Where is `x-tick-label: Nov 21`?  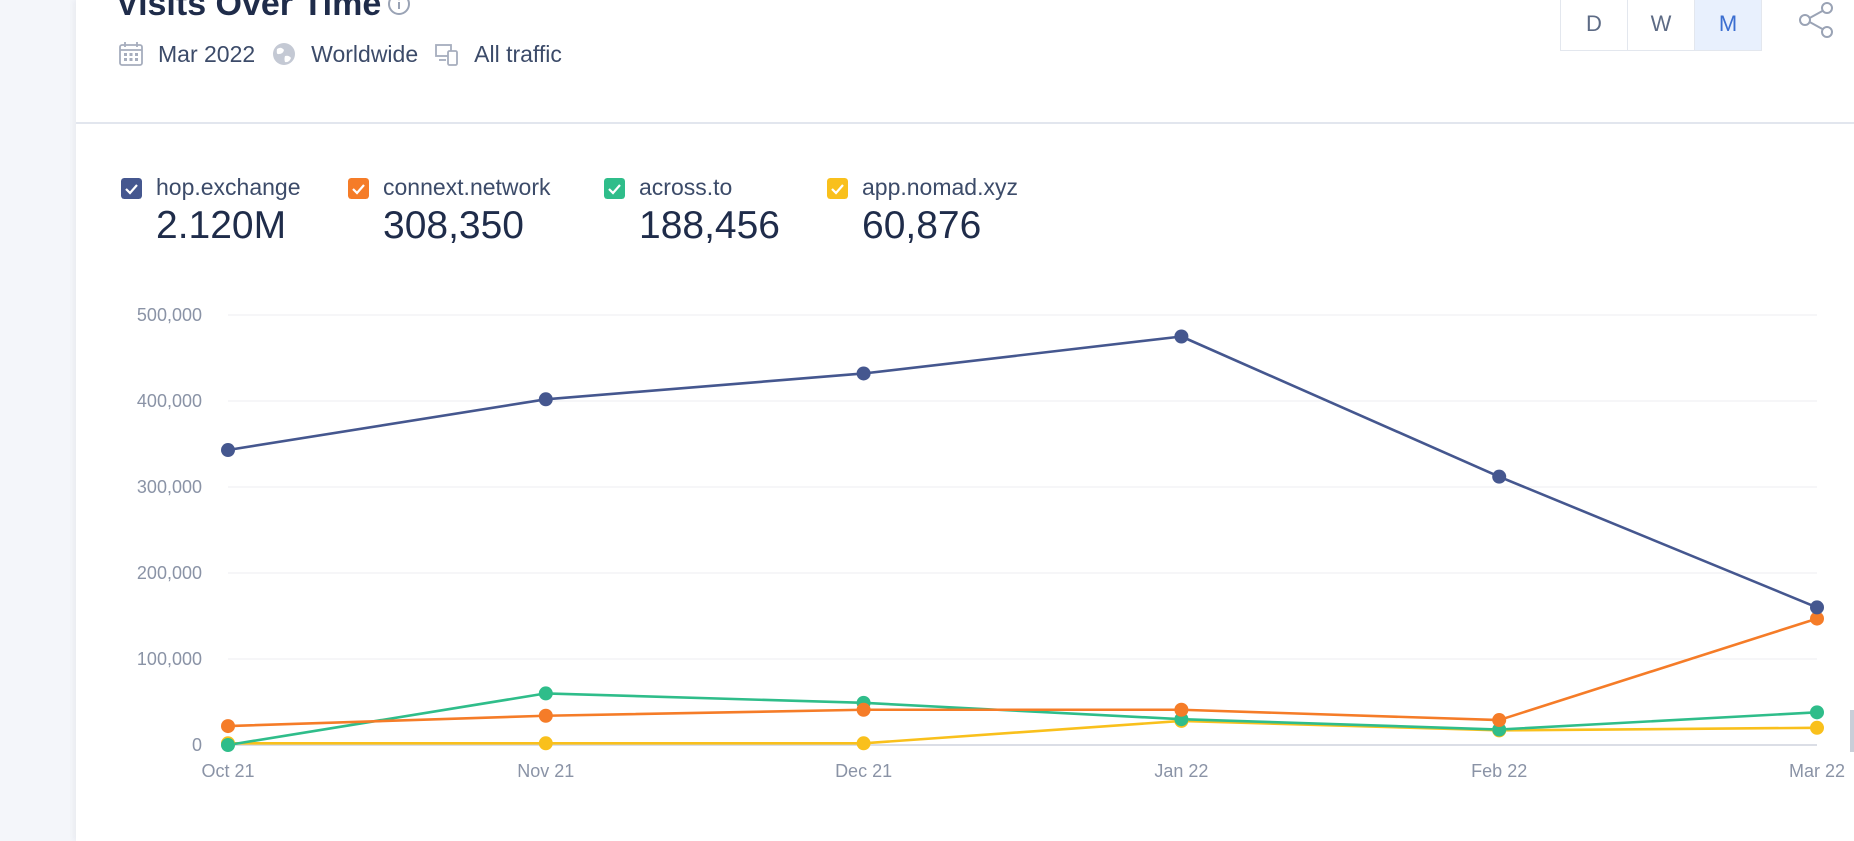
x-tick-label: Nov 21 is located at coordinates (545, 771).